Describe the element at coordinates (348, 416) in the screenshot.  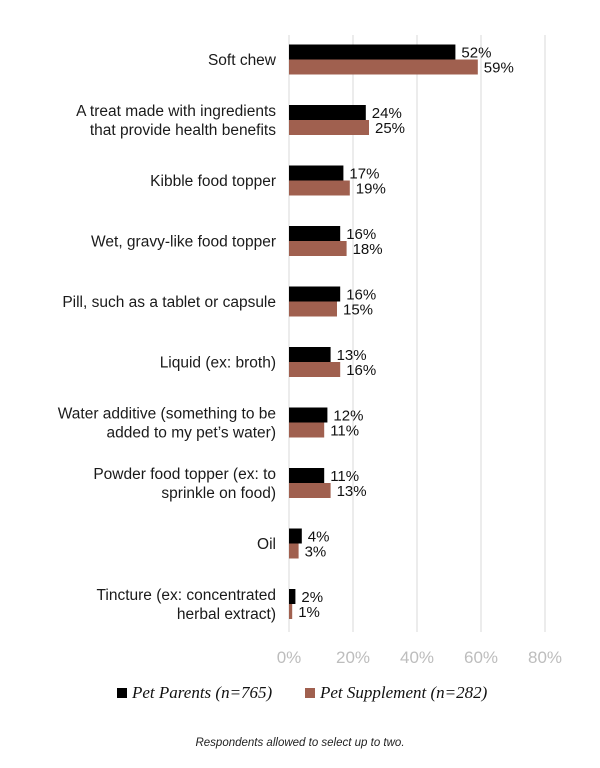
I see `data-label: 12%` at that location.